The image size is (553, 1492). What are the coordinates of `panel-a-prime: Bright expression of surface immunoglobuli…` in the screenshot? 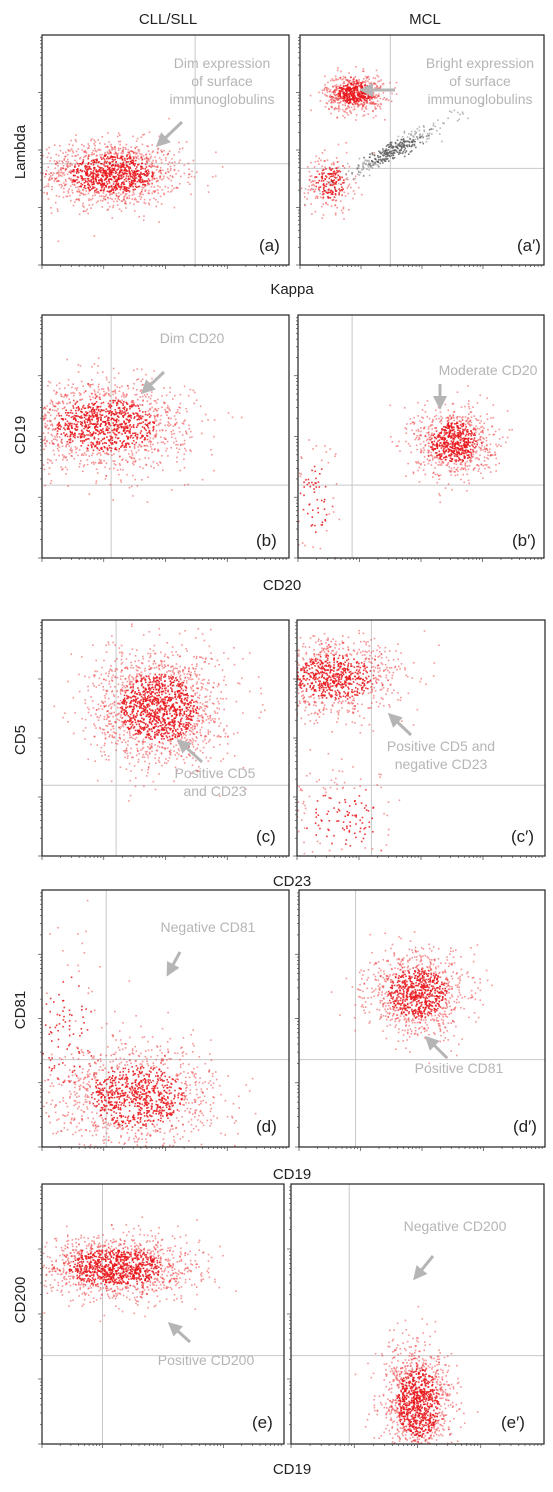 It's located at (420, 151).